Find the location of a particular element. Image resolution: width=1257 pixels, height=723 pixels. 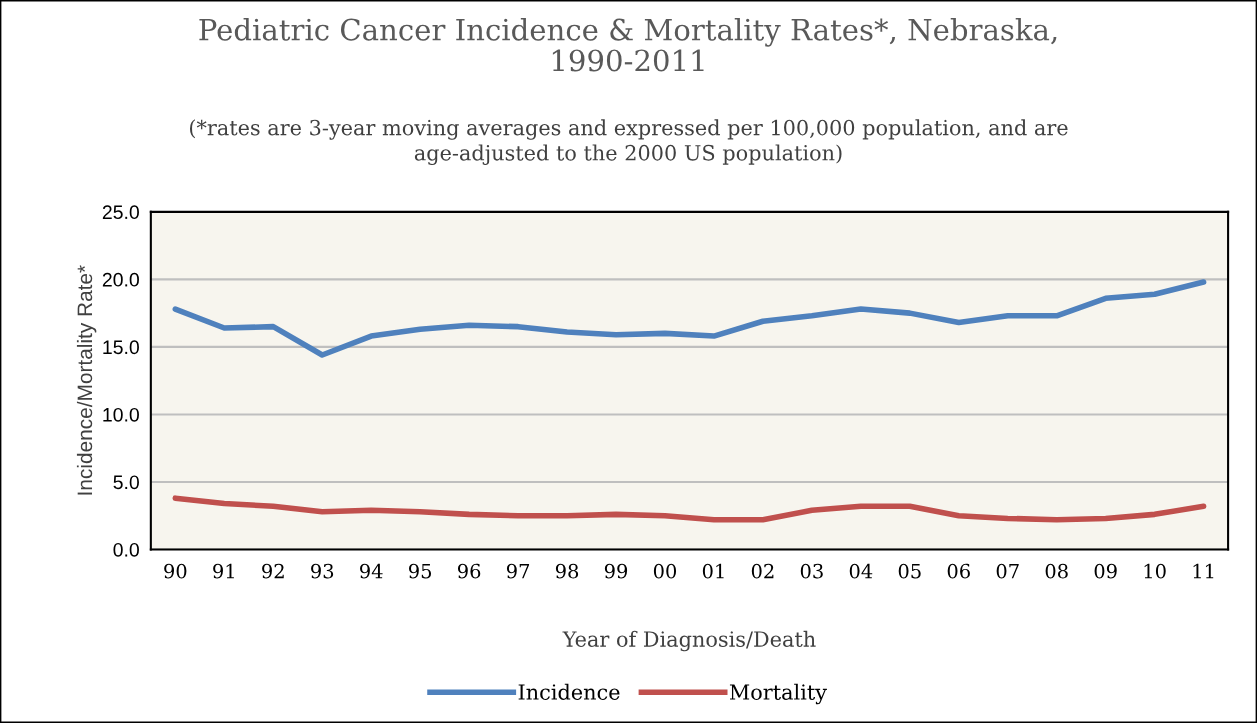

x-tick-label: 09 is located at coordinates (1105, 571).